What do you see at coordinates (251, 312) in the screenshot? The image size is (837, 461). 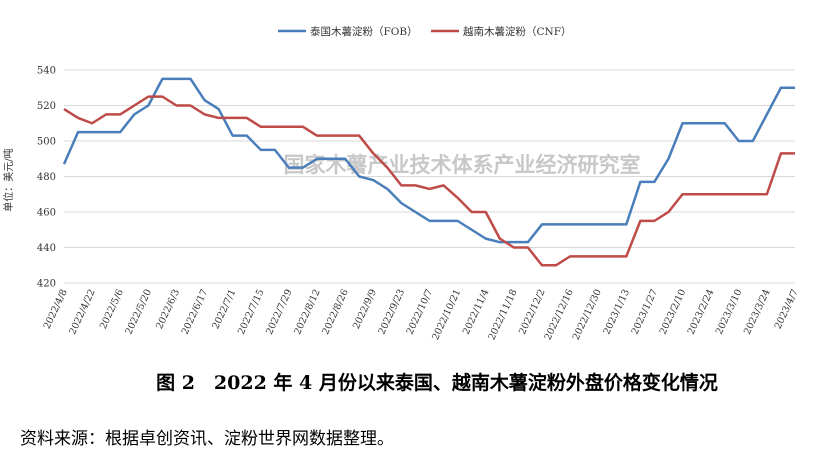 I see `x-tick-label: 2022/7/15` at bounding box center [251, 312].